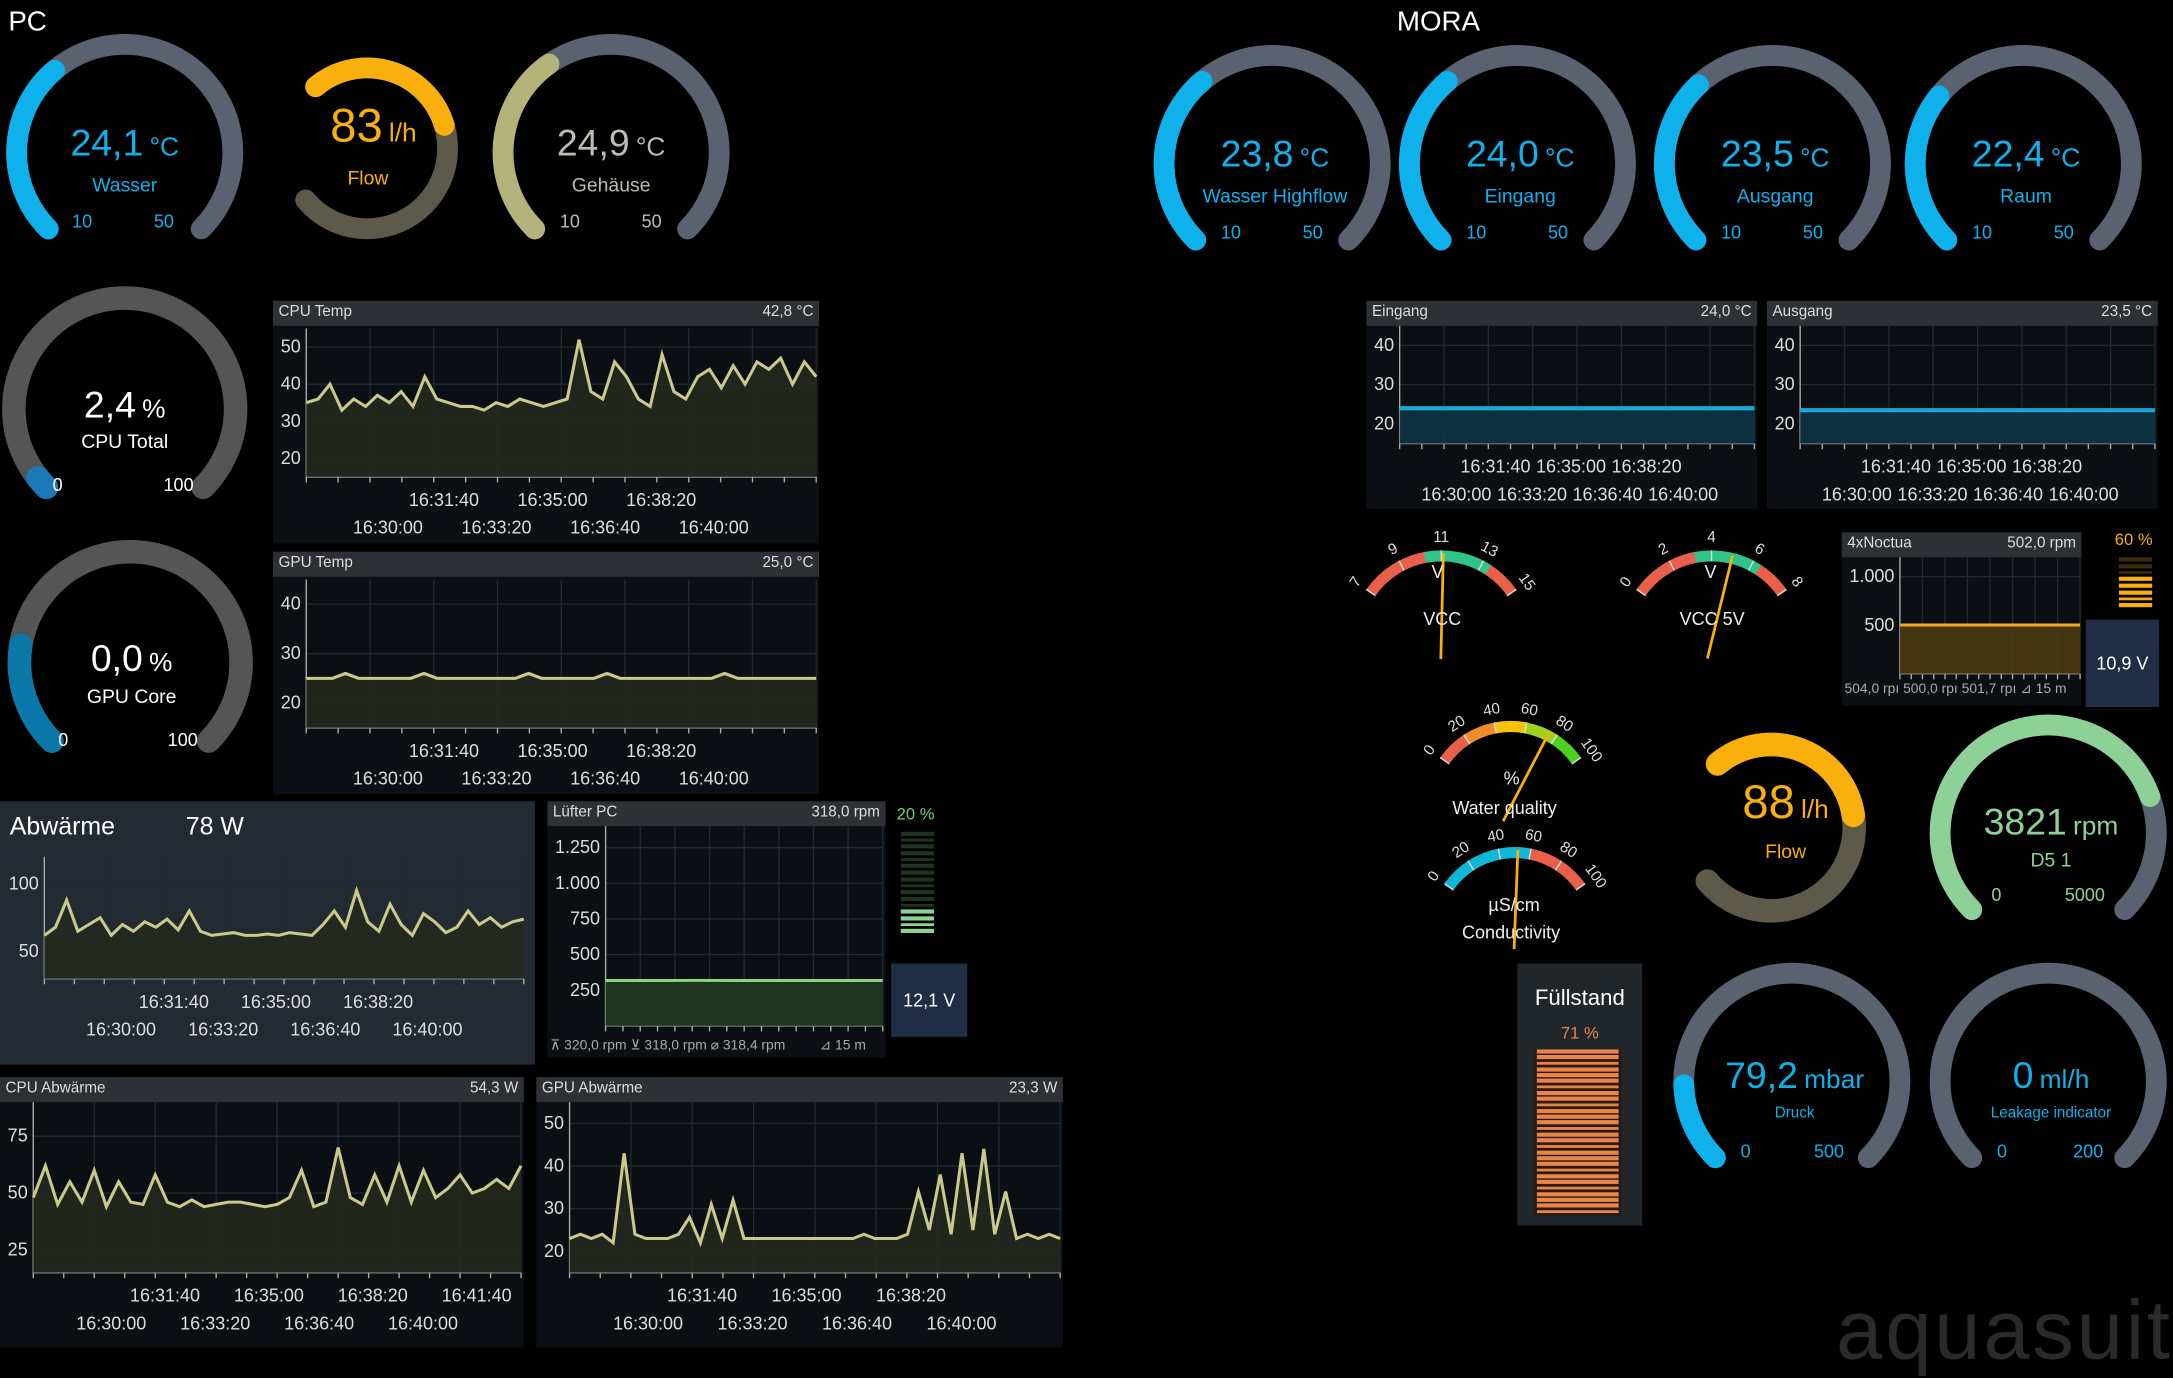 Image resolution: width=2173 pixels, height=1378 pixels. What do you see at coordinates (2134, 539) in the screenshot?
I see `fan-percent: 60 %` at bounding box center [2134, 539].